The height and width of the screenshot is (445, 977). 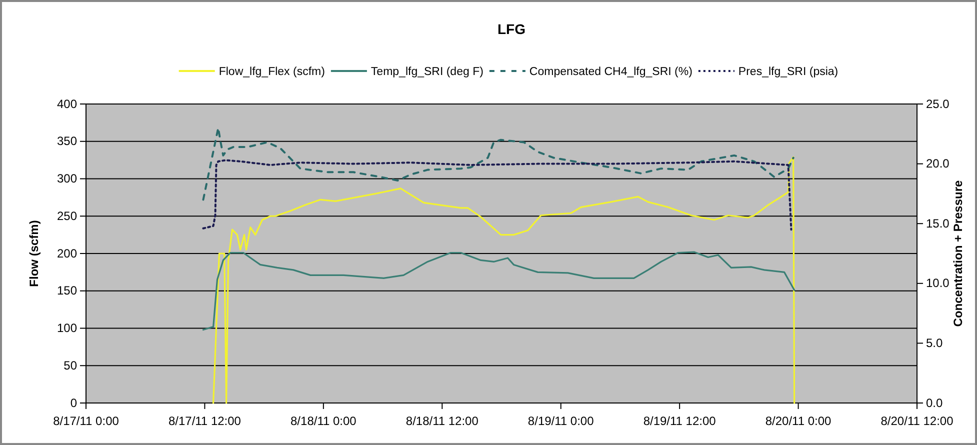 What do you see at coordinates (205, 421) in the screenshot?
I see `x-tick-label: 8/17/11 12:00` at bounding box center [205, 421].